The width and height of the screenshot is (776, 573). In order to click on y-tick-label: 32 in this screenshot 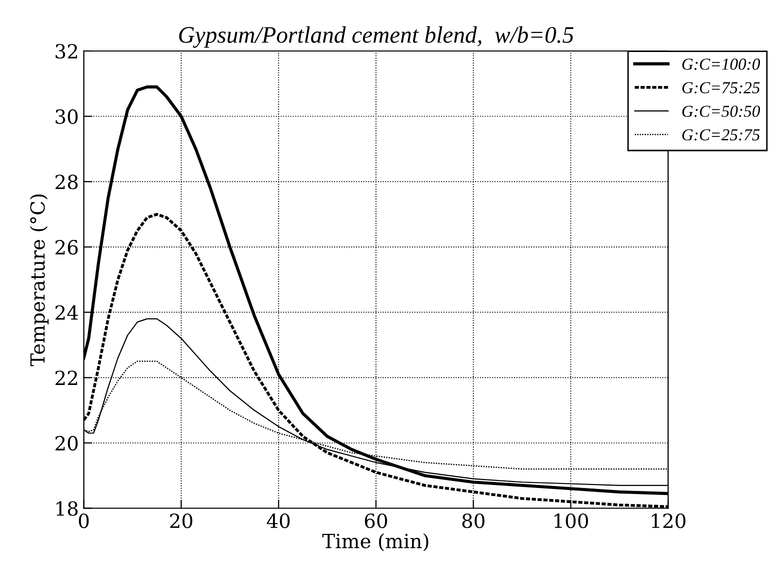, I will do `click(67, 51)`.